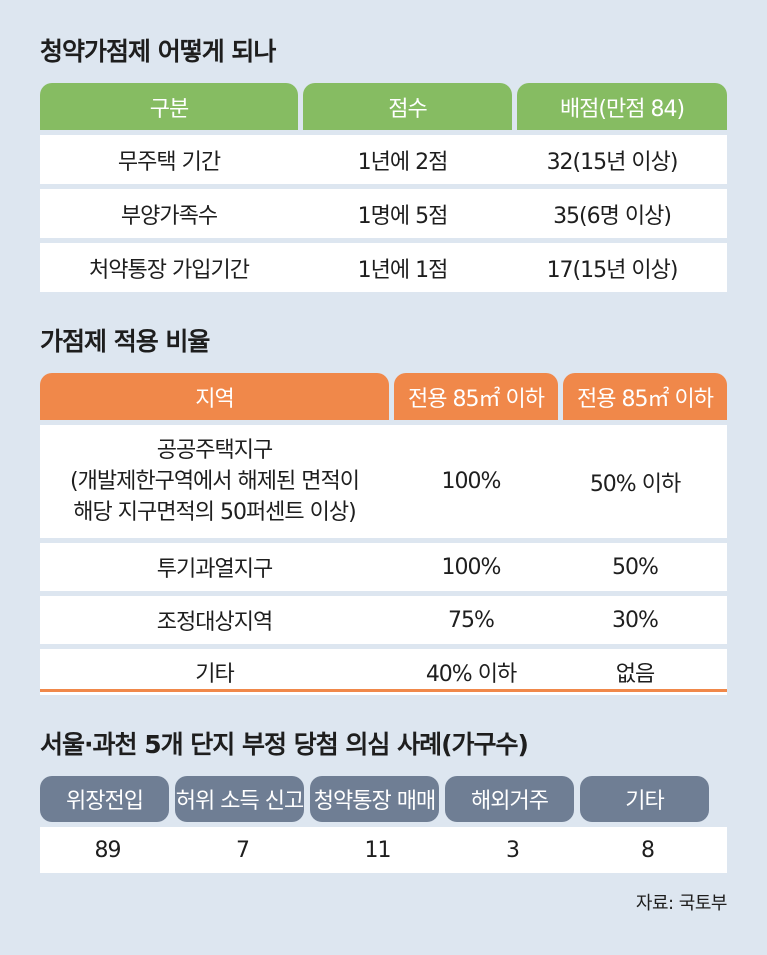  What do you see at coordinates (214, 396) in the screenshot?
I see `header-region: 지역` at bounding box center [214, 396].